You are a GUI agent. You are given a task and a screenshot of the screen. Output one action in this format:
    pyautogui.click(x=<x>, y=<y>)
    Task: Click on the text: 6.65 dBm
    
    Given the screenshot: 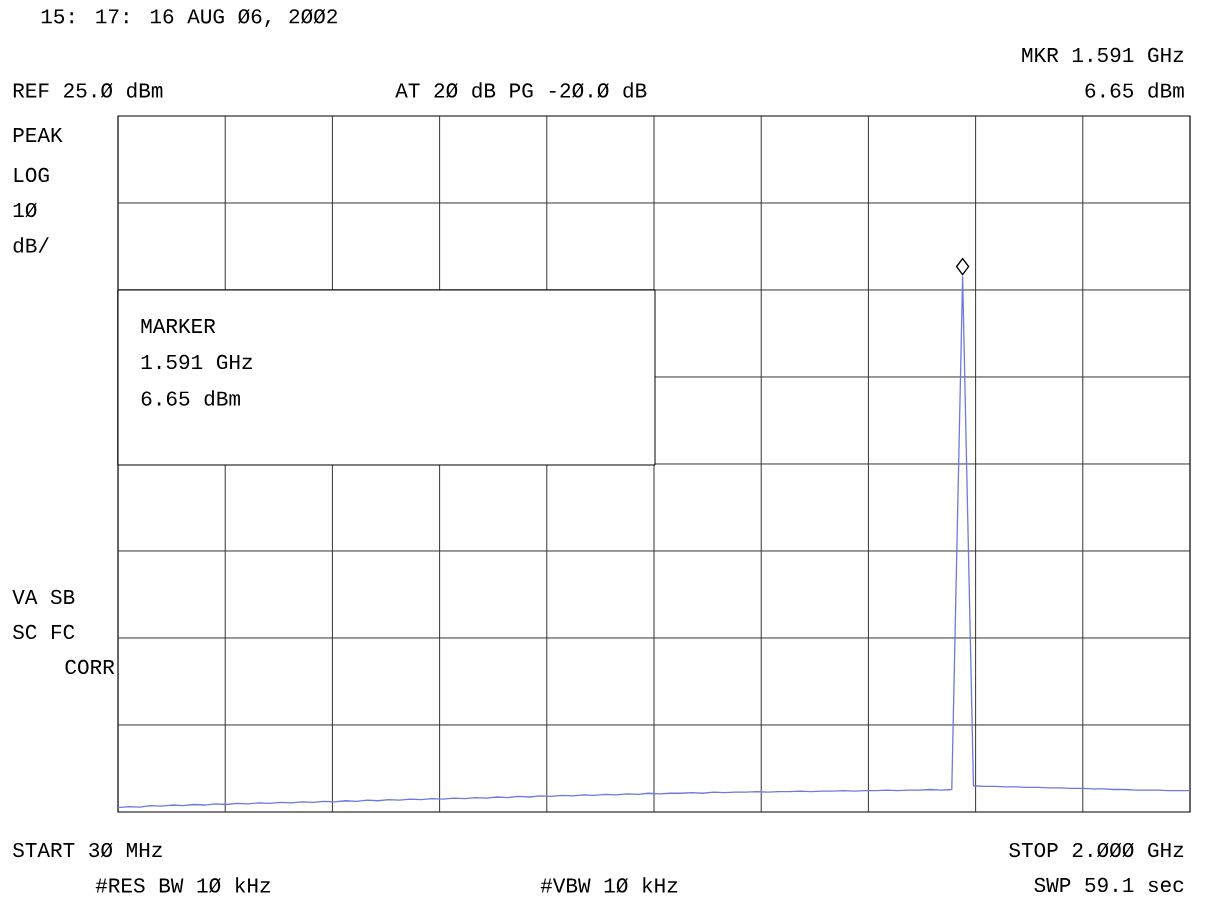 What is the action you would take?
    pyautogui.click(x=1134, y=90)
    